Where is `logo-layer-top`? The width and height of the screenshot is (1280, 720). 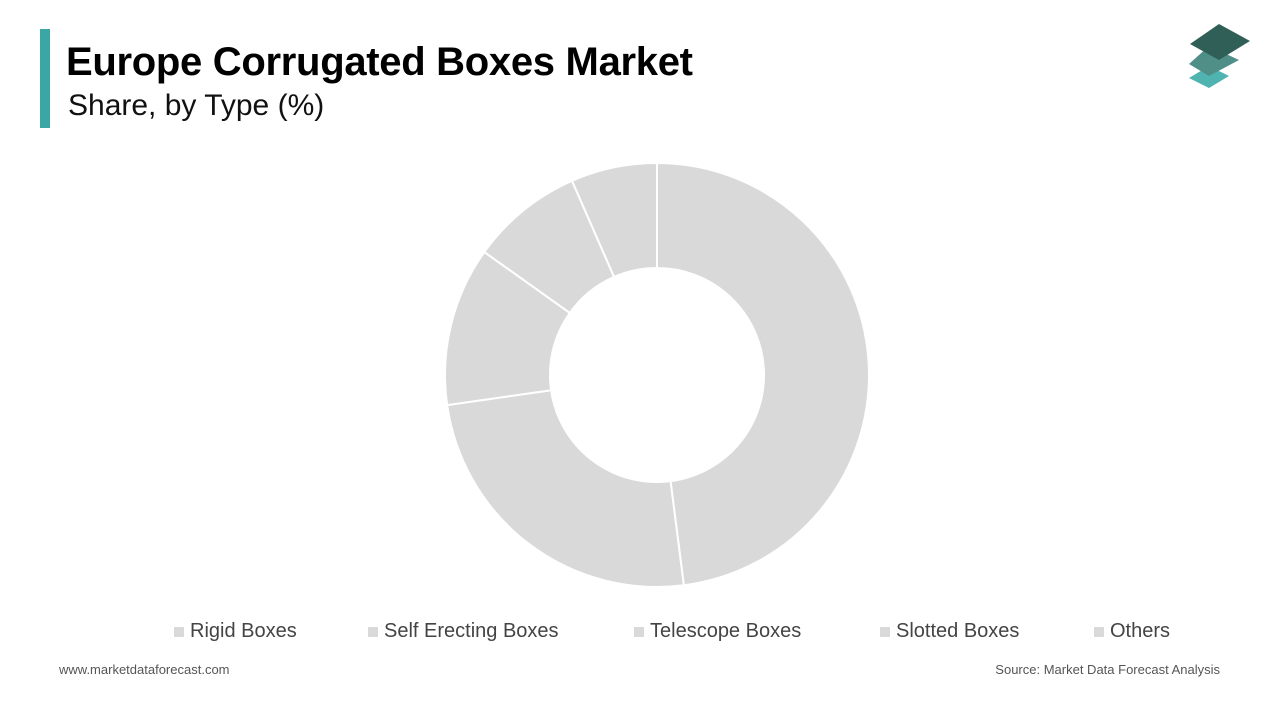
logo-layer-top is located at coordinates (1220, 42).